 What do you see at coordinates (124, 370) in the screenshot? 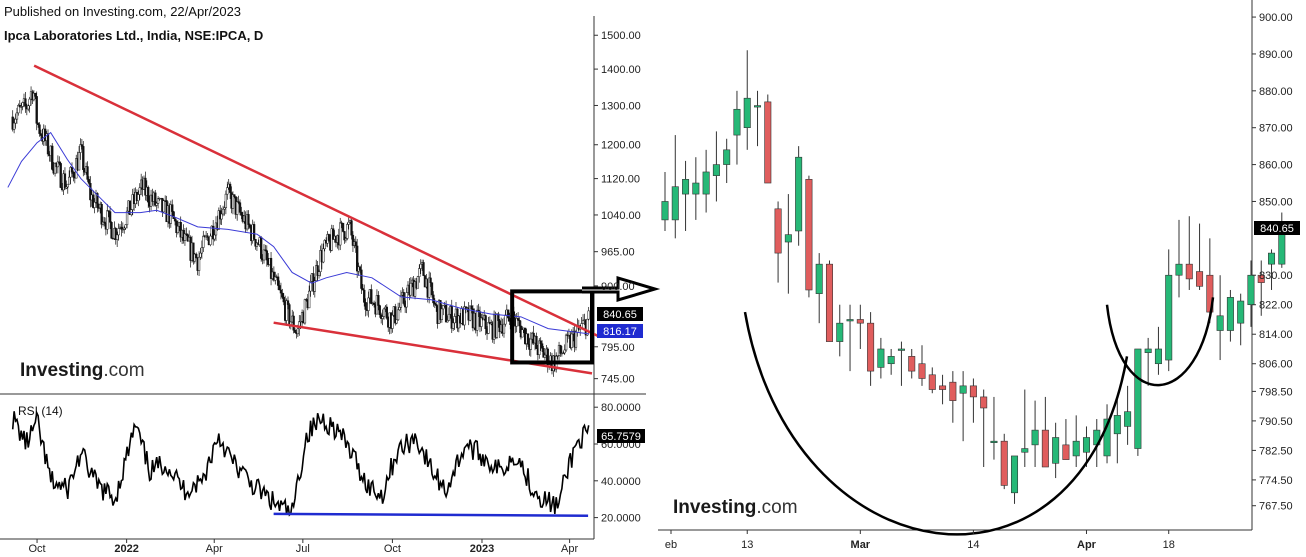
I see `logo-suffix: .com` at bounding box center [124, 370].